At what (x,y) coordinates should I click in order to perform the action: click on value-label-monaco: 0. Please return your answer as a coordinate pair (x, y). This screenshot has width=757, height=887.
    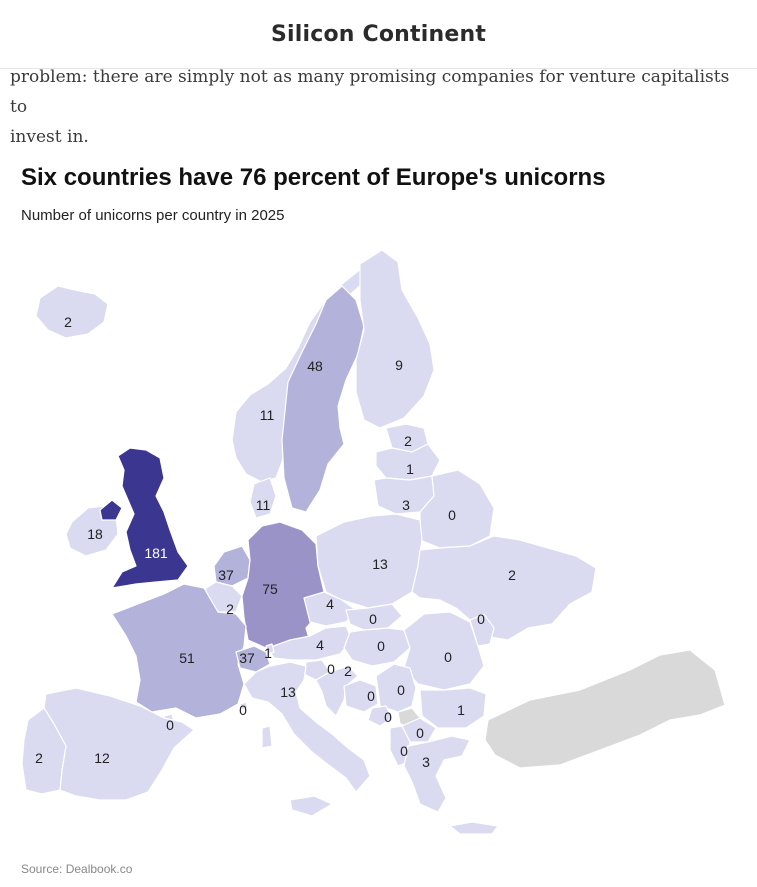
    Looking at the image, I should click on (243, 710).